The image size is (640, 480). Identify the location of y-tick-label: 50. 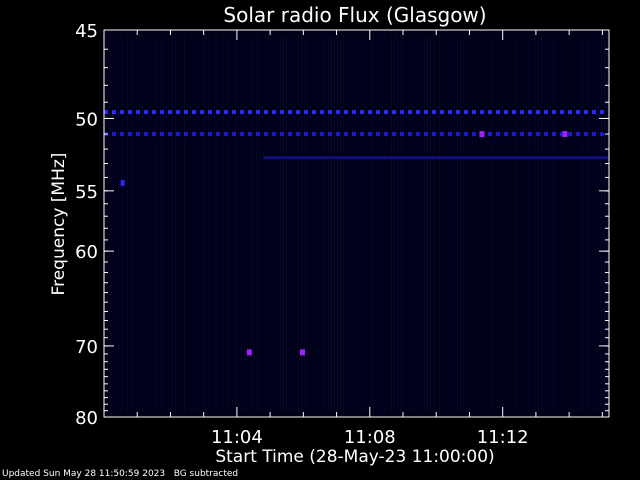
(86, 119).